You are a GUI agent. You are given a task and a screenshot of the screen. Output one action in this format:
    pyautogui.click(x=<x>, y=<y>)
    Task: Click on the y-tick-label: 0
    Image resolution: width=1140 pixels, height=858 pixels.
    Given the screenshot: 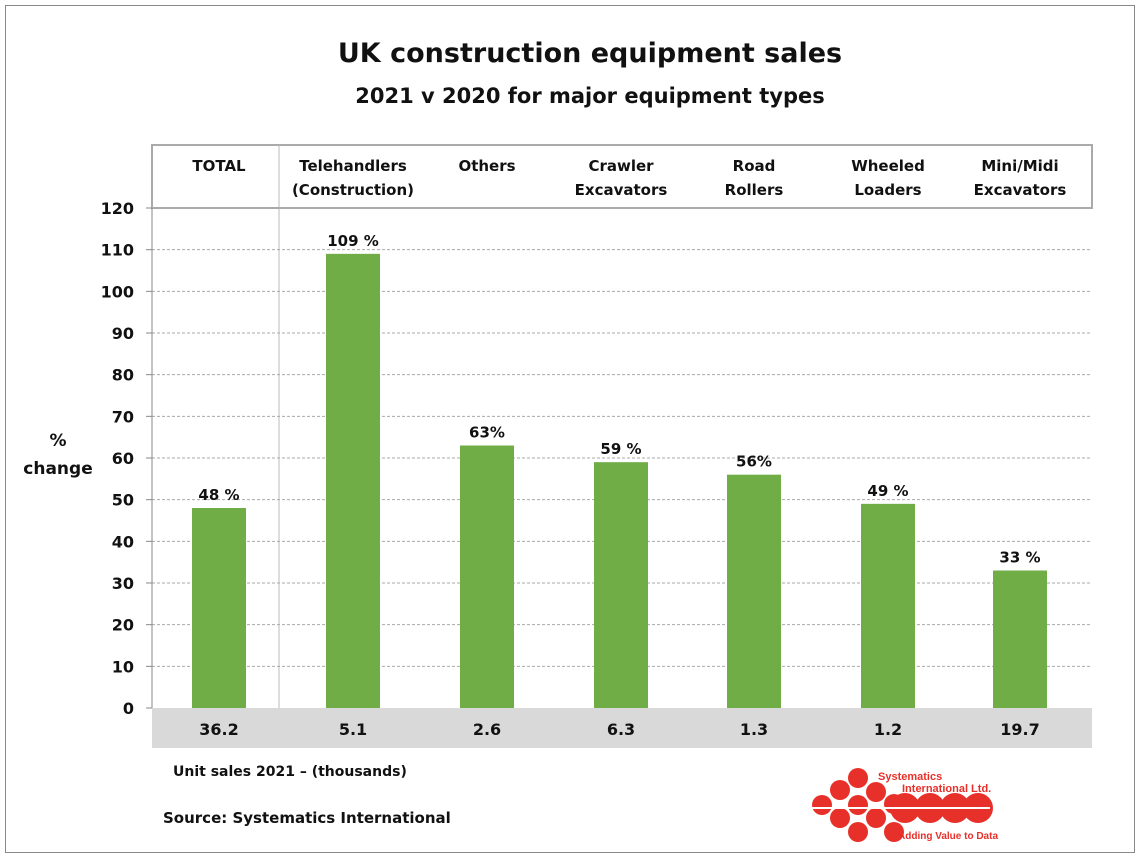 What is the action you would take?
    pyautogui.click(x=128, y=708)
    